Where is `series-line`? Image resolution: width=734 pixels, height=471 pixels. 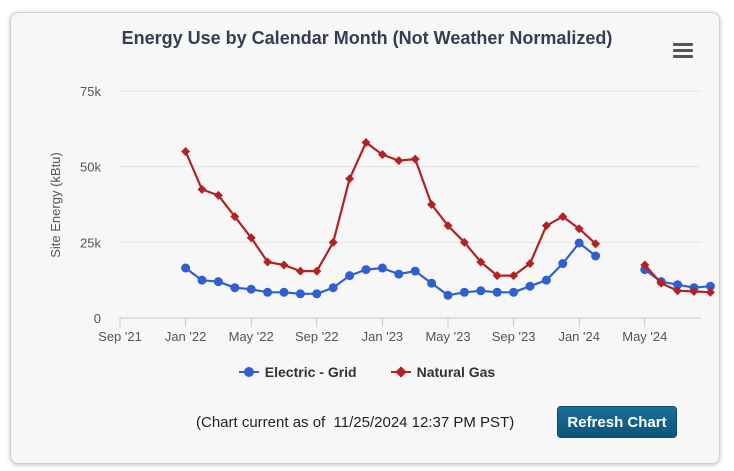
series-line is located at coordinates (447, 269).